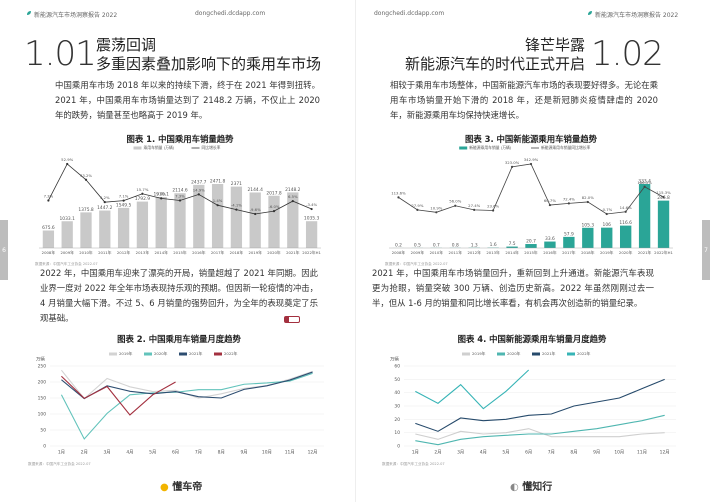  Describe the element at coordinates (313, 453) in the screenshot. I see `x-tick-label: 12月` at that location.